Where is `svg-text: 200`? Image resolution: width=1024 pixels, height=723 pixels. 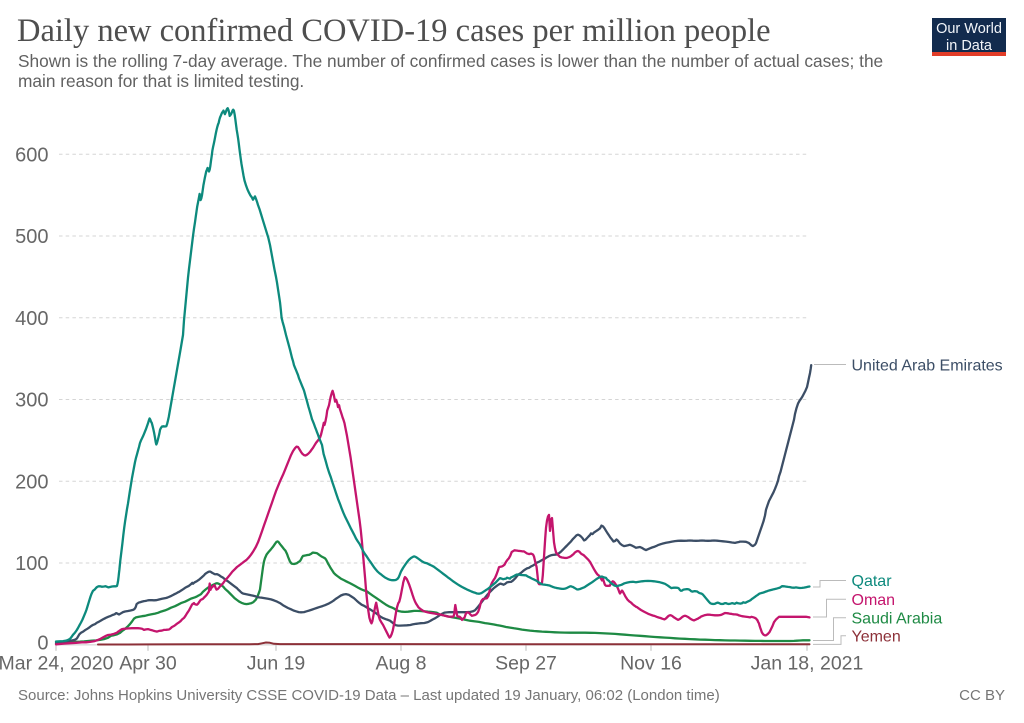
svg-text: 200 is located at coordinates (31, 482).